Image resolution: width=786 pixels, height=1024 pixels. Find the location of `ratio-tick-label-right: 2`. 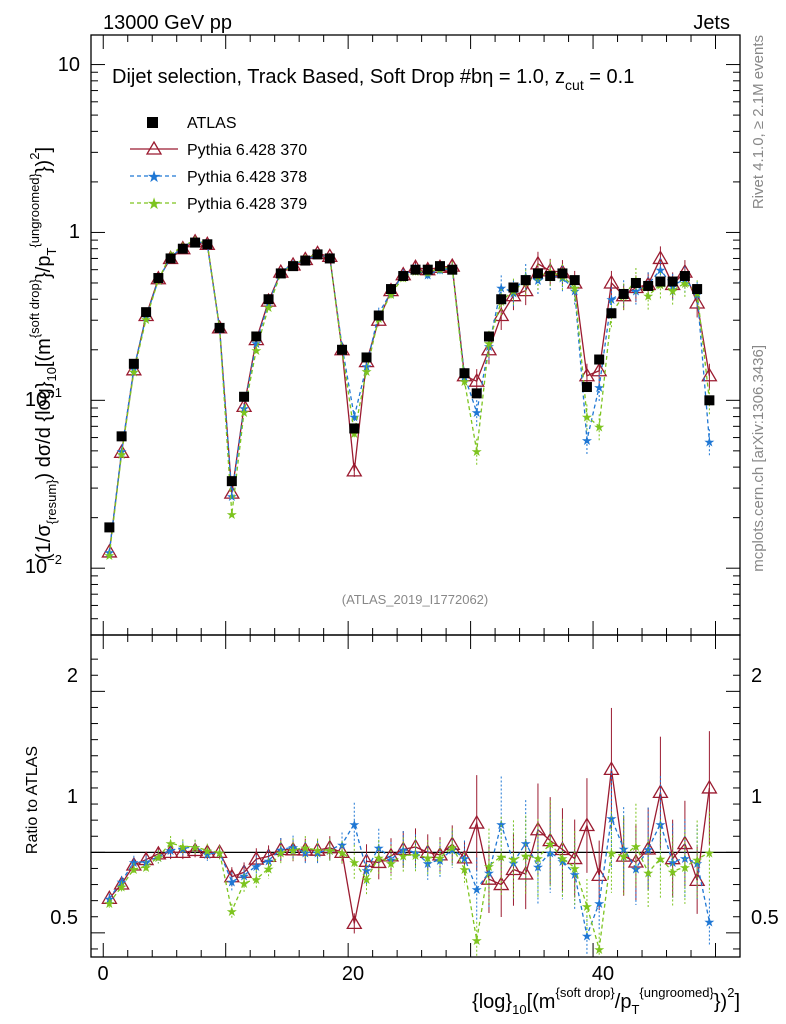

ratio-tick-label-right: 2 is located at coordinates (756, 676).